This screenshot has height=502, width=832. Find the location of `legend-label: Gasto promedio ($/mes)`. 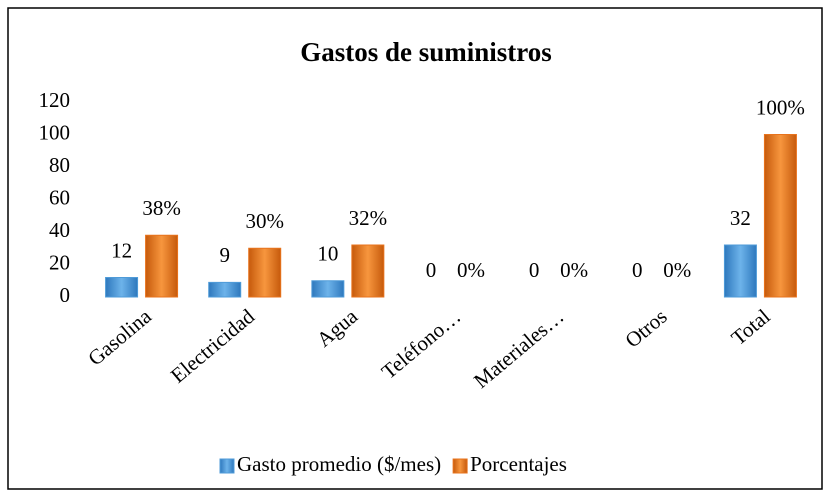

legend-label: Gasto promedio ($/mes) is located at coordinates (339, 464).